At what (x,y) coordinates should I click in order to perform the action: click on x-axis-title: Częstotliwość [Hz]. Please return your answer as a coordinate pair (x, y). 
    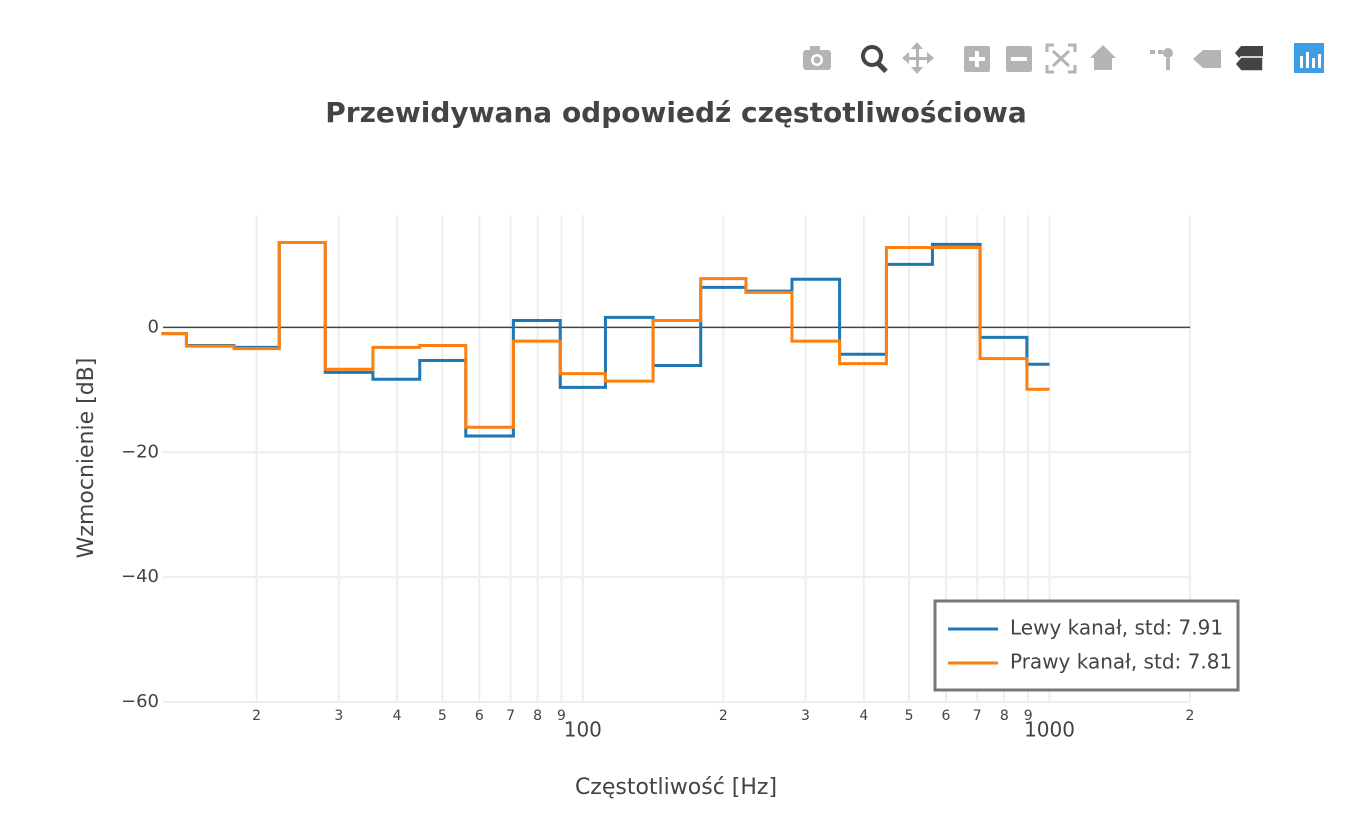
    Looking at the image, I should click on (676, 787).